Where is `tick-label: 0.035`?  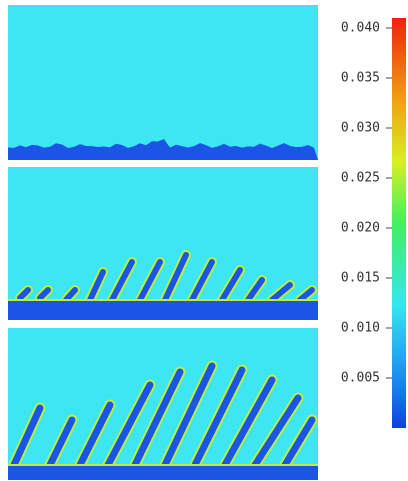
tick-label: 0.035 is located at coordinates (360, 78).